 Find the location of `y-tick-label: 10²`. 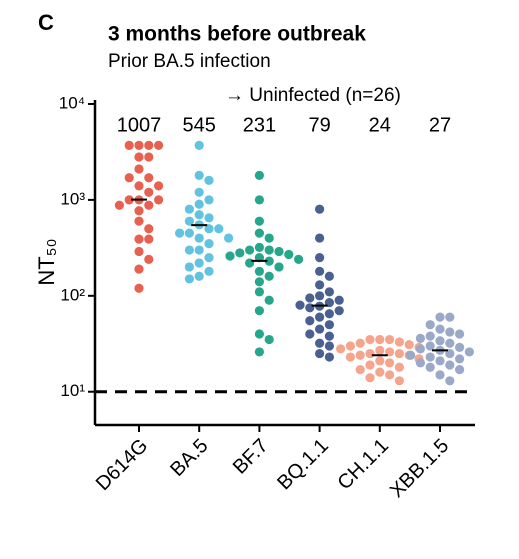

y-tick-label: 10² is located at coordinates (72, 294).